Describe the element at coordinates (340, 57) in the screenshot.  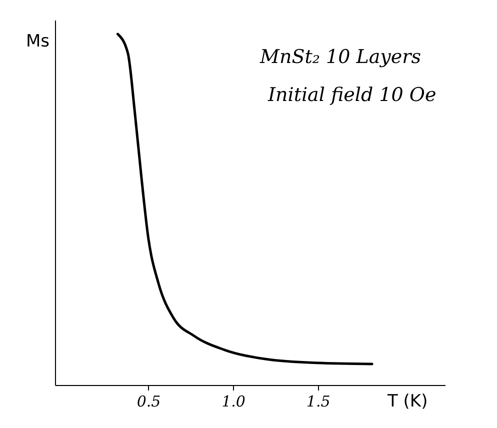
I see `annotation: MnSt₂ 10 Layers` at that location.